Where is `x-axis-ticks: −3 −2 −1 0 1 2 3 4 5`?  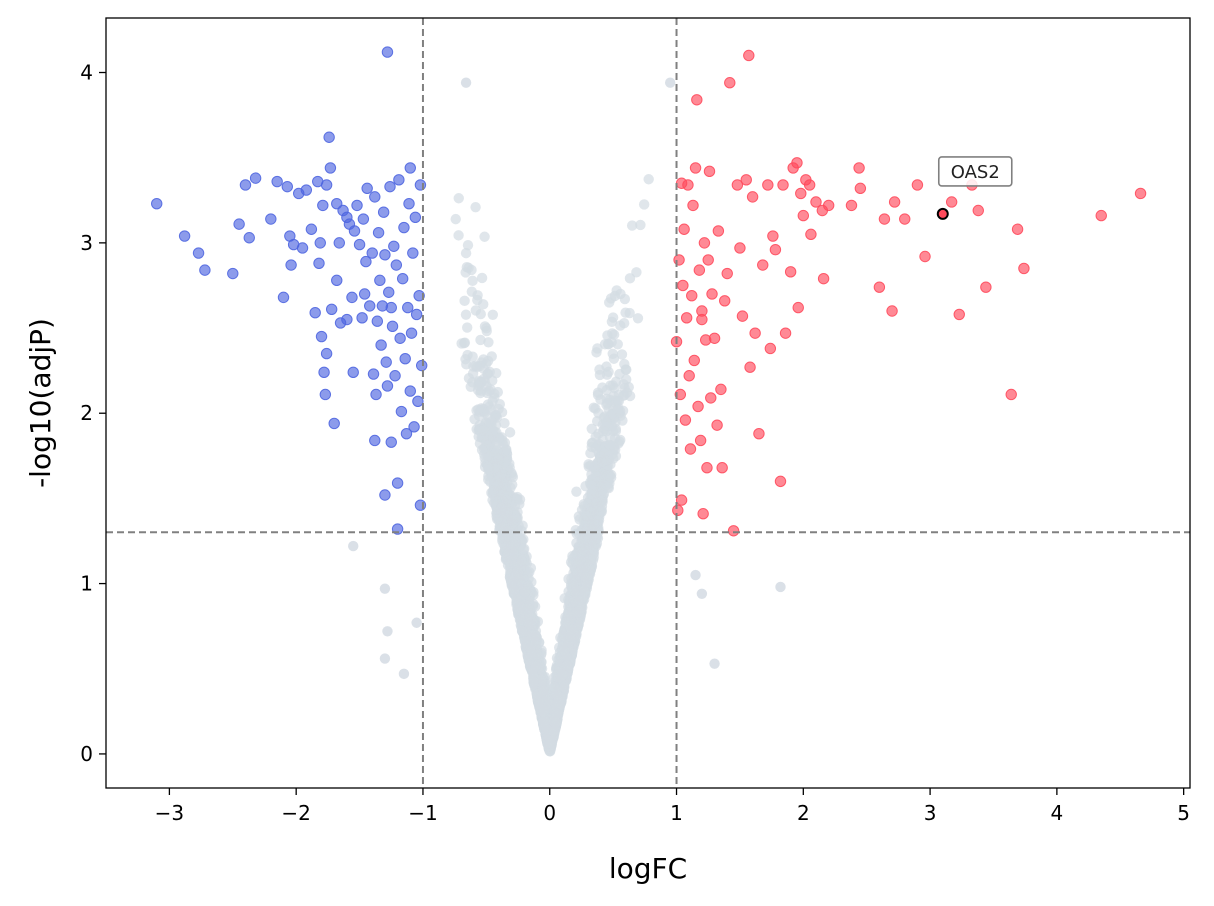
x-axis-ticks: −3 −2 −1 0 1 2 3 4 5 is located at coordinates (672, 806).